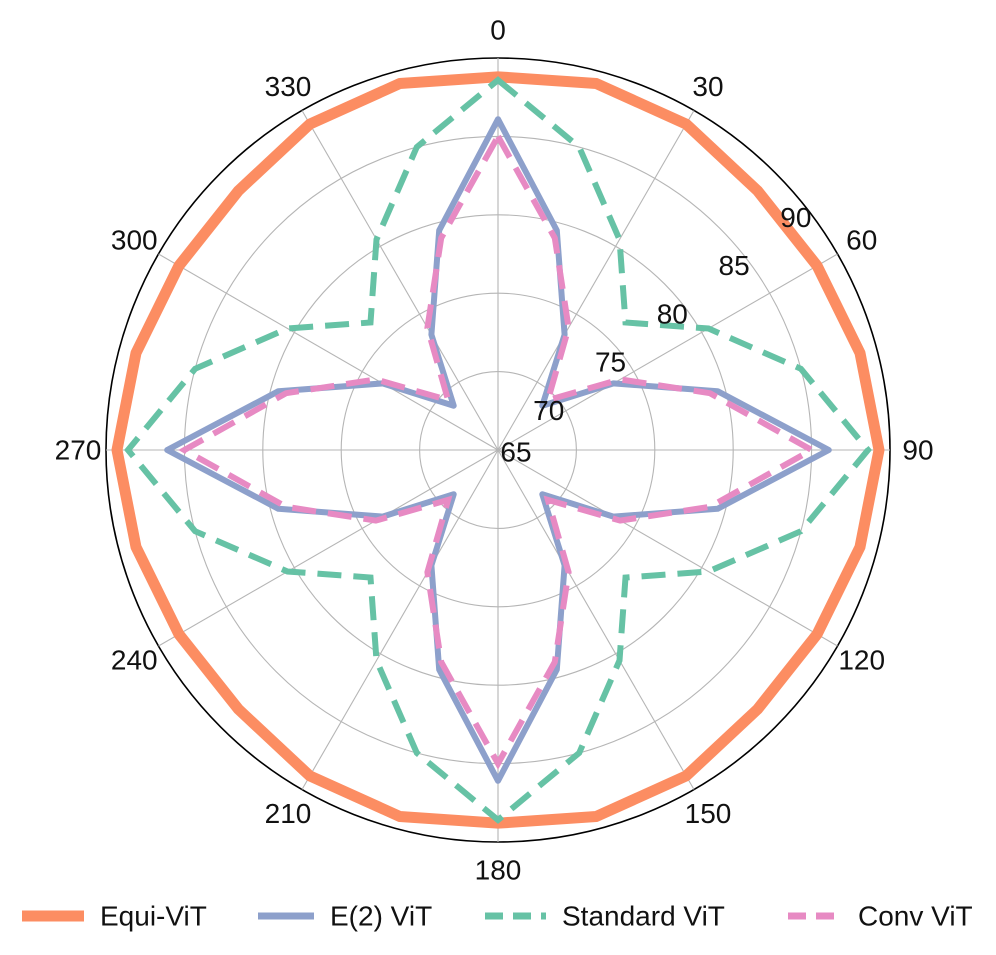  What do you see at coordinates (288, 86) in the screenshot?
I see `angle-tick-label-330: 330` at bounding box center [288, 86].